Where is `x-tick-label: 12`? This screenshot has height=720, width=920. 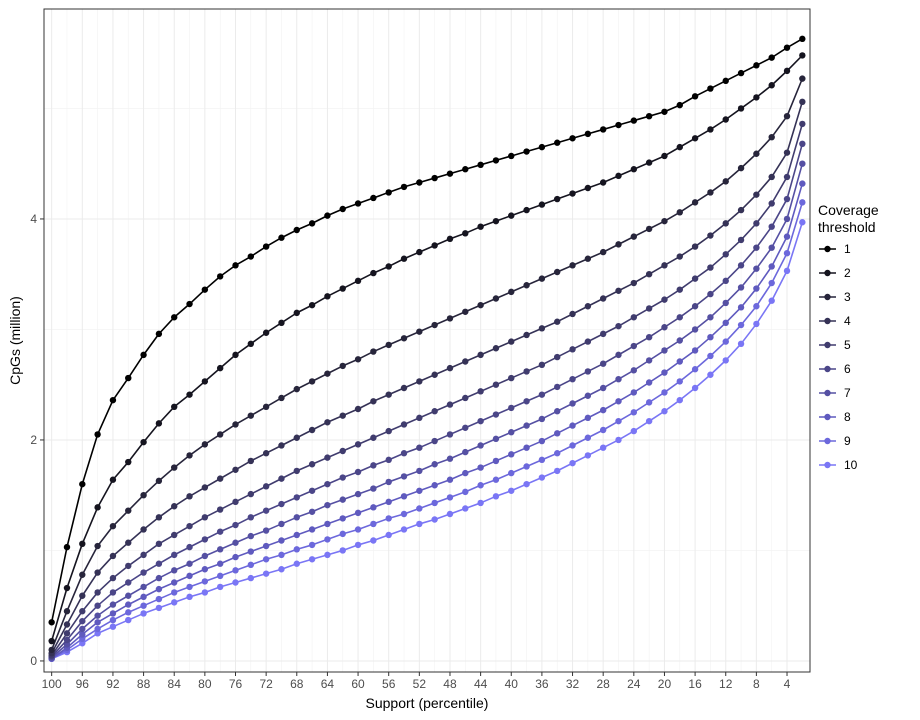
x-tick-label: 12 is located at coordinates (726, 684).